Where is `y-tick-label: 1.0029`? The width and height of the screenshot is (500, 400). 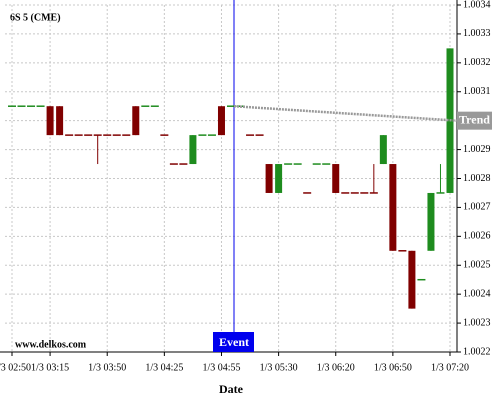 y-tick-label: 1.0029 is located at coordinates (477, 149).